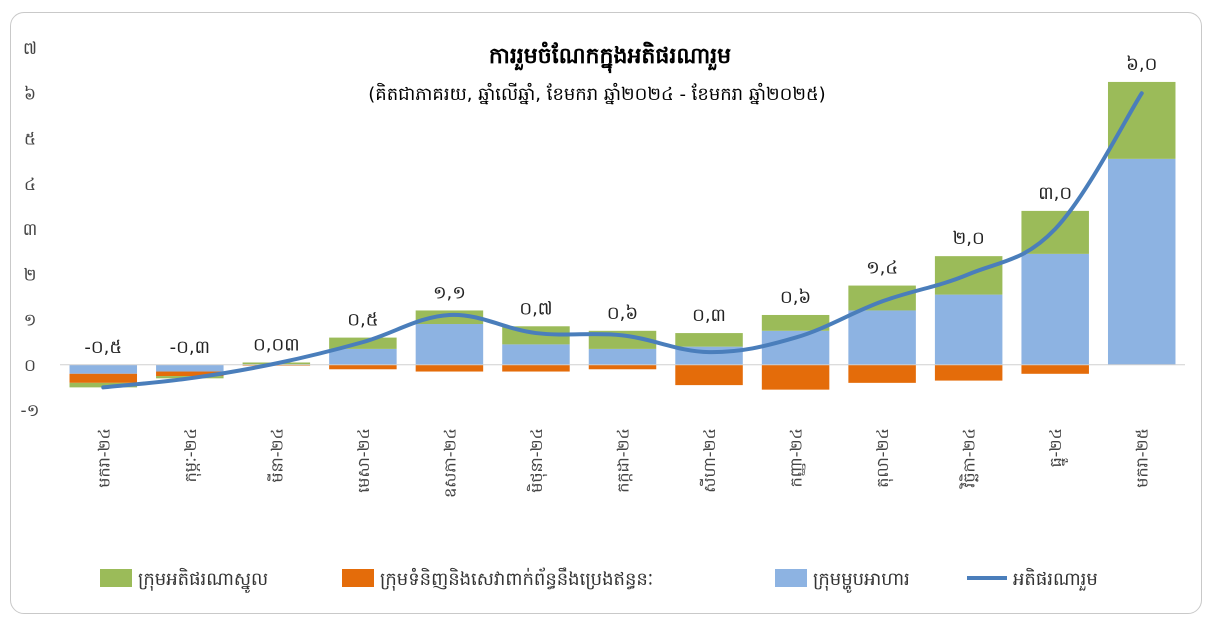 Image resolution: width=1213 pixels, height=625 pixels. I want to click on x-tick-label: មករា-២៥, so click(1142, 458).